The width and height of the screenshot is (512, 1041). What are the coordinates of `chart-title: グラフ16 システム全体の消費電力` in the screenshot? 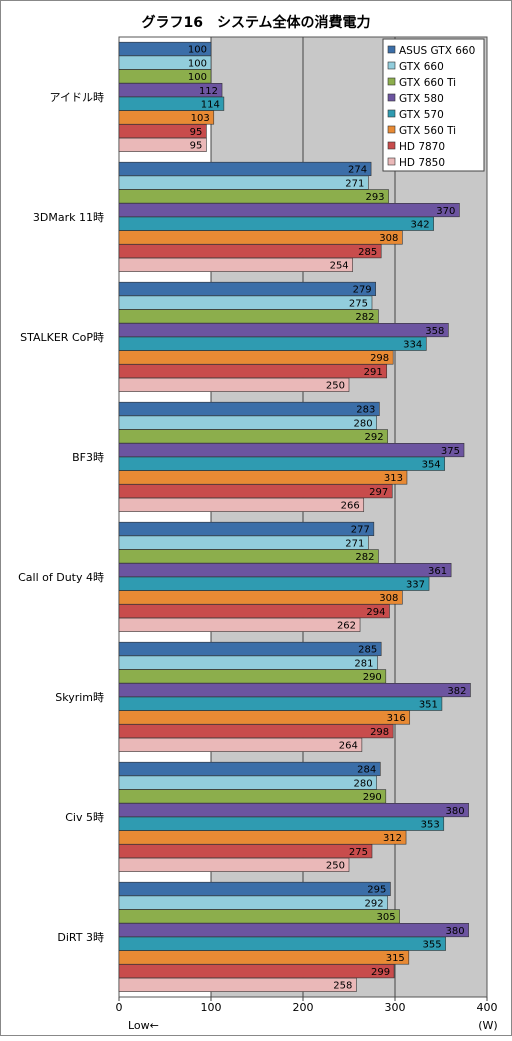 It's located at (255, 22).